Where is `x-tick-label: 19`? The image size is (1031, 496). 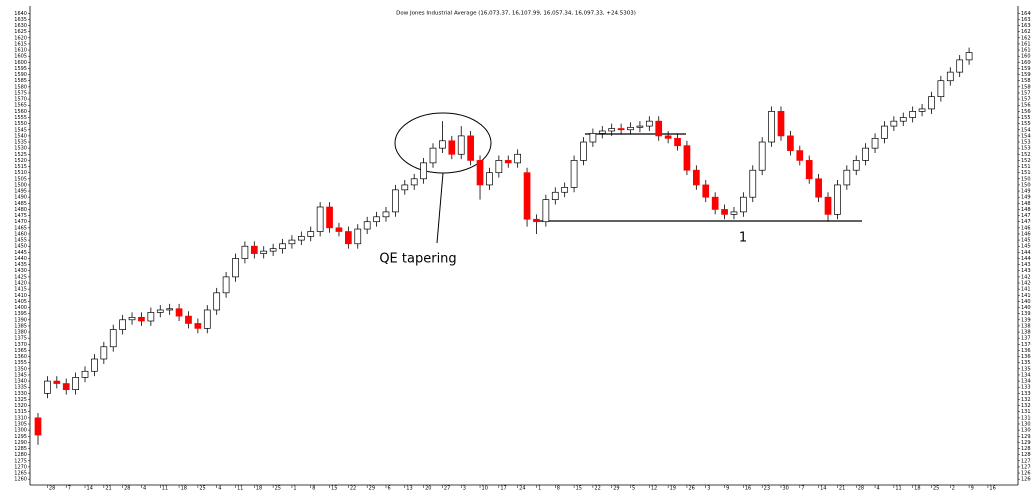
x-tick-label: 19 is located at coordinates (673, 489).